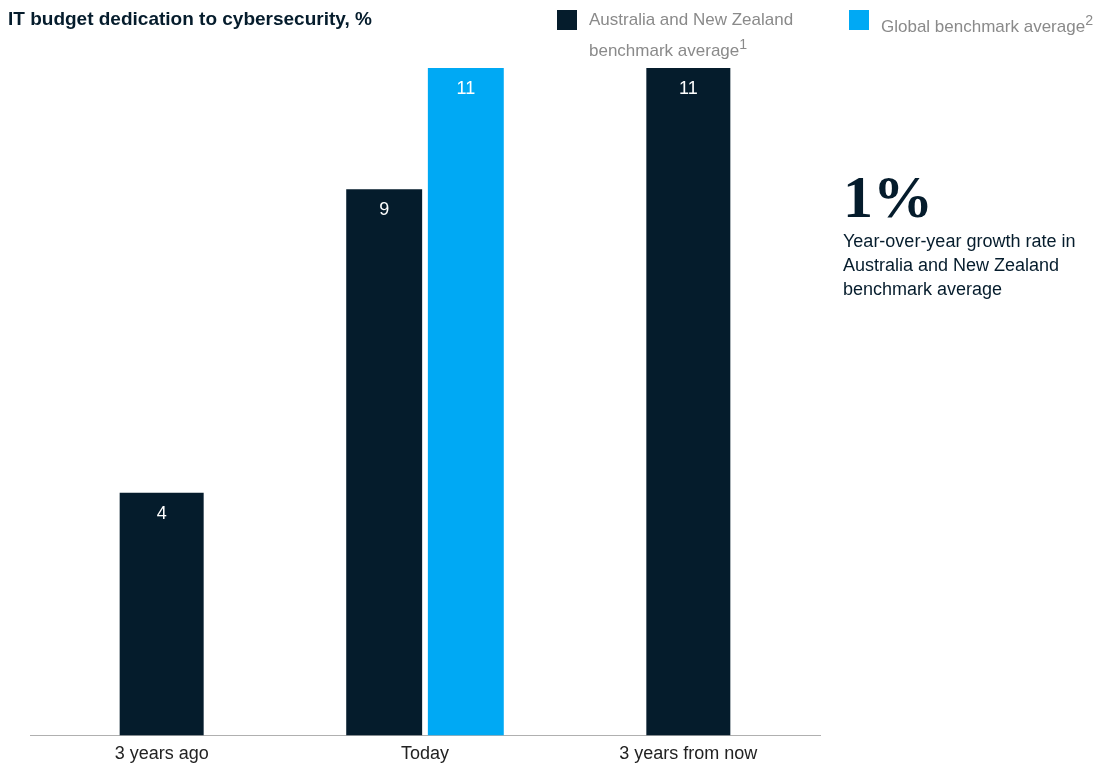  Describe the element at coordinates (384, 209) in the screenshot. I see `data-label: 9` at that location.